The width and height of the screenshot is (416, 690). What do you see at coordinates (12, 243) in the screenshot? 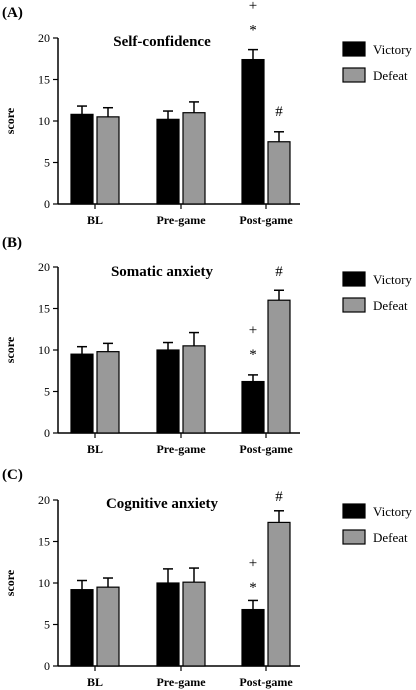
I see `panel-label: (B)` at bounding box center [12, 243].